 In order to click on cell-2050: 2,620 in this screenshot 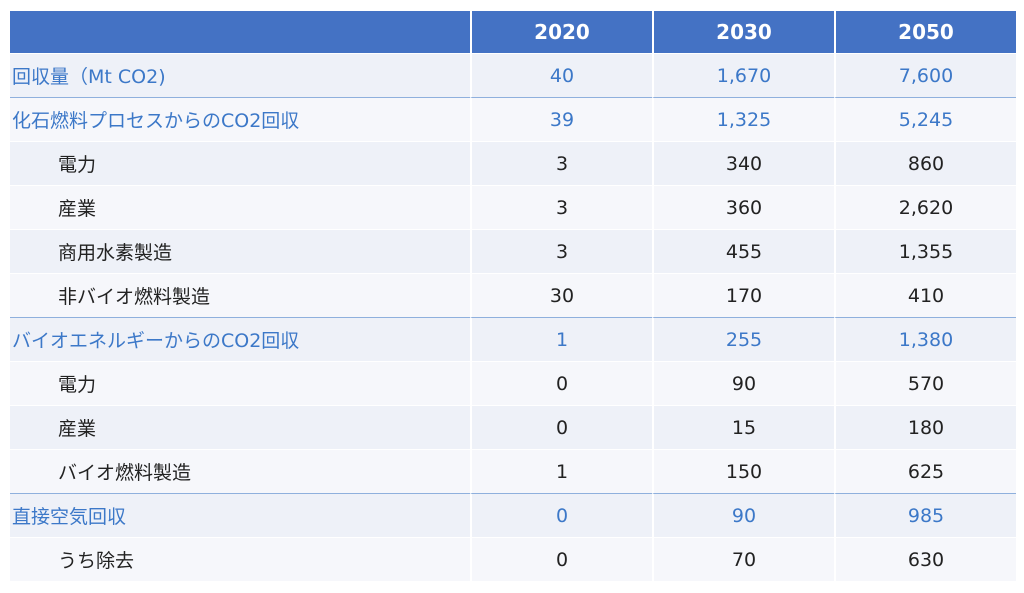, I will do `click(925, 207)`.